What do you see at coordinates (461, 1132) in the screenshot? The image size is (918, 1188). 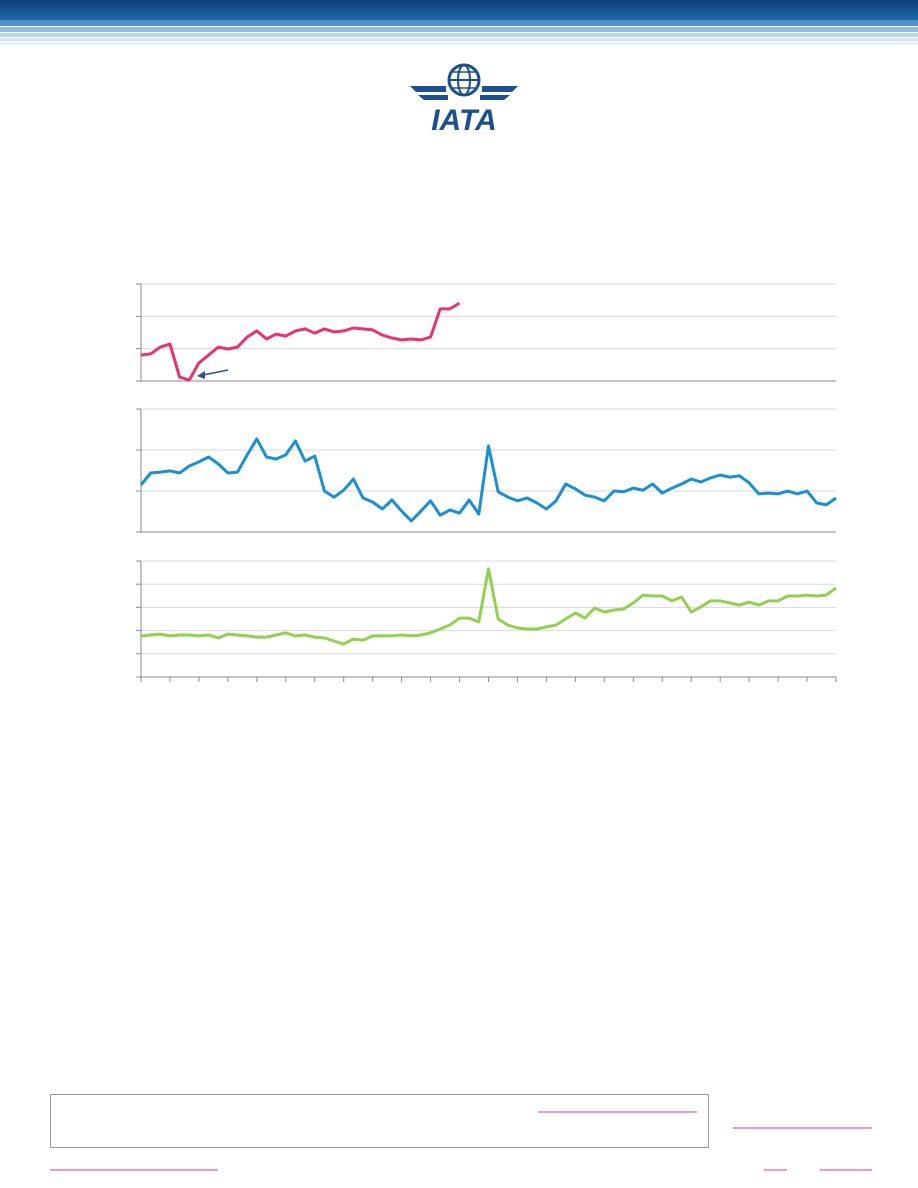 I see `footer` at bounding box center [461, 1132].